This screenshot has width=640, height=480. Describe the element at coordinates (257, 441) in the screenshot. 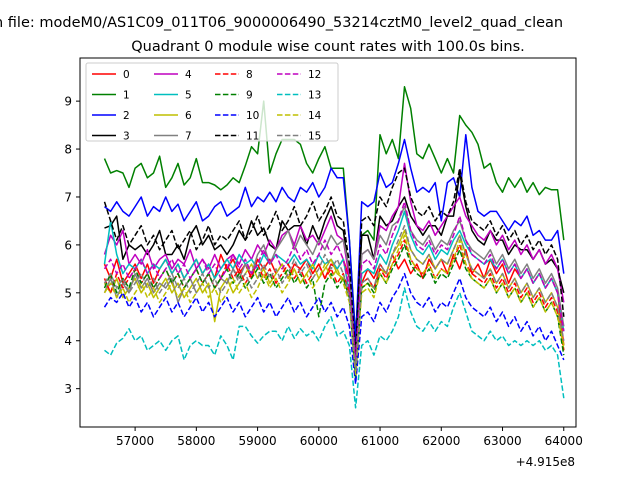

I see `x-tick-label: 59000` at that location.